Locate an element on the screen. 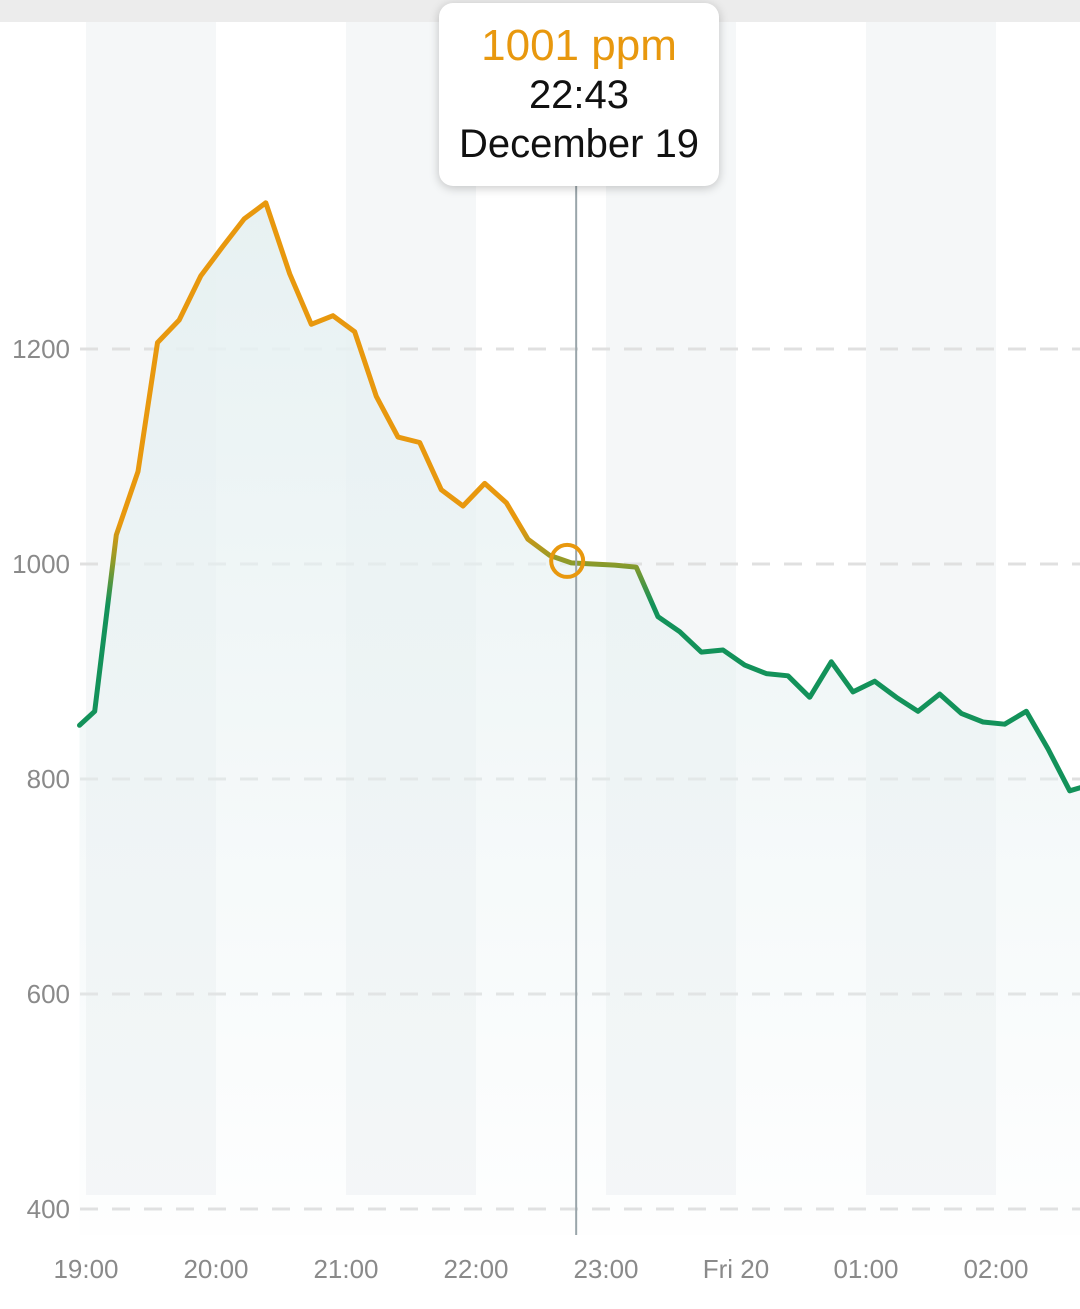  x-tick-label: 21:00 is located at coordinates (345, 1269).